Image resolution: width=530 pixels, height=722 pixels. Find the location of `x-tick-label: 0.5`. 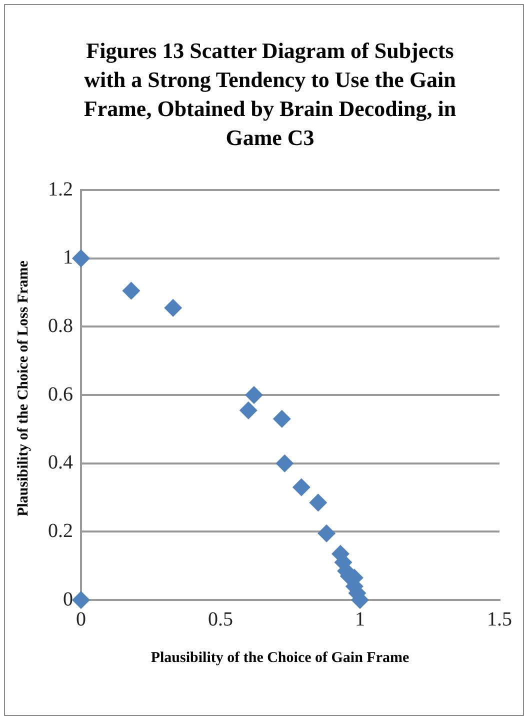

x-tick-label: 0.5 is located at coordinates (220, 619).